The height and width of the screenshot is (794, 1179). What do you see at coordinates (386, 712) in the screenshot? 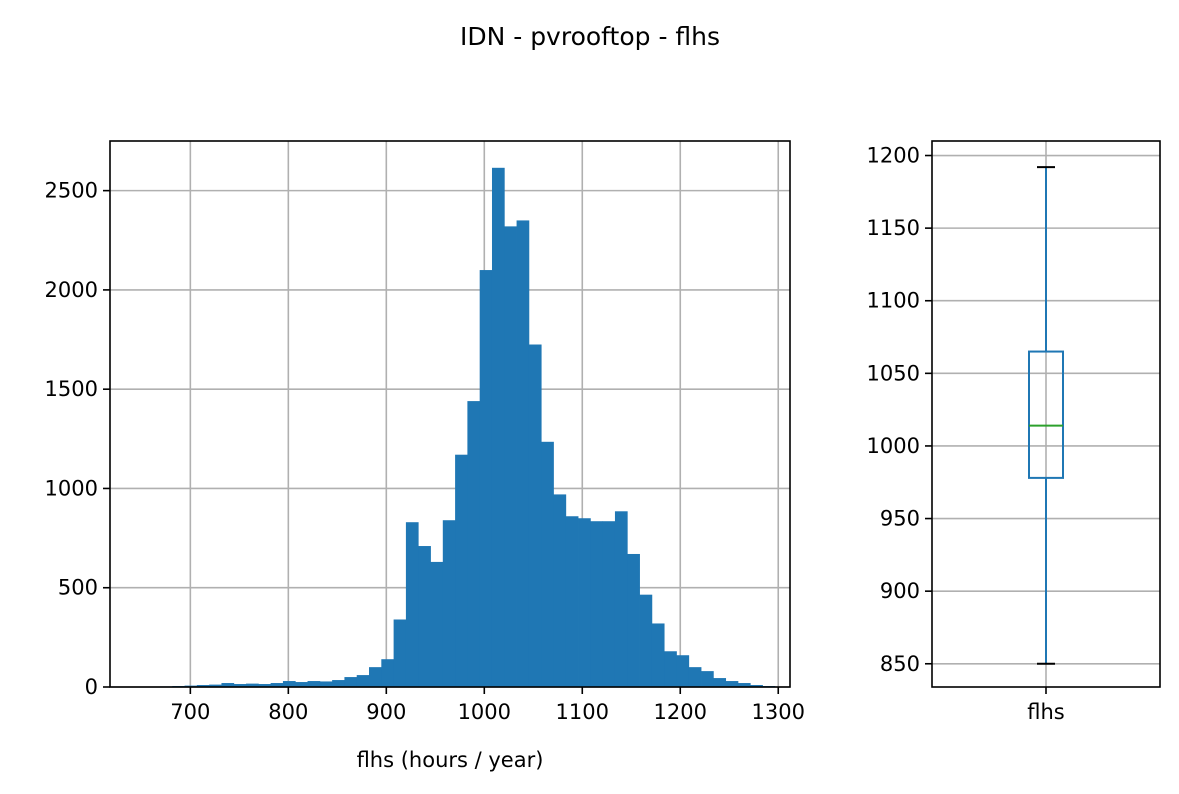
I see `histogram-x-tick-label: 900` at bounding box center [386, 712].